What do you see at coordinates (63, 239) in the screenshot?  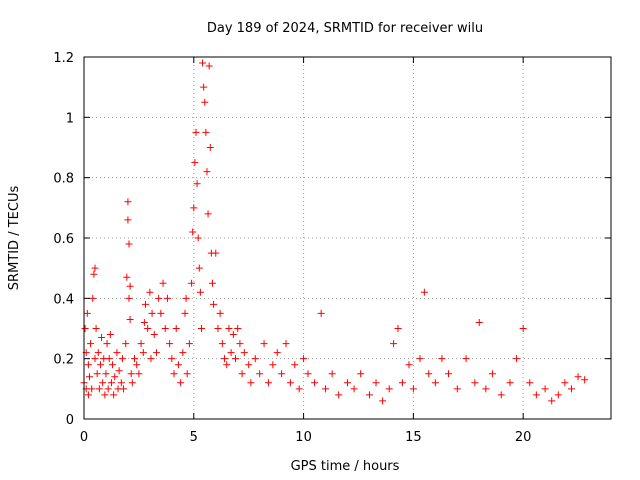 I see `y-tick-label: 0.6` at bounding box center [63, 239].